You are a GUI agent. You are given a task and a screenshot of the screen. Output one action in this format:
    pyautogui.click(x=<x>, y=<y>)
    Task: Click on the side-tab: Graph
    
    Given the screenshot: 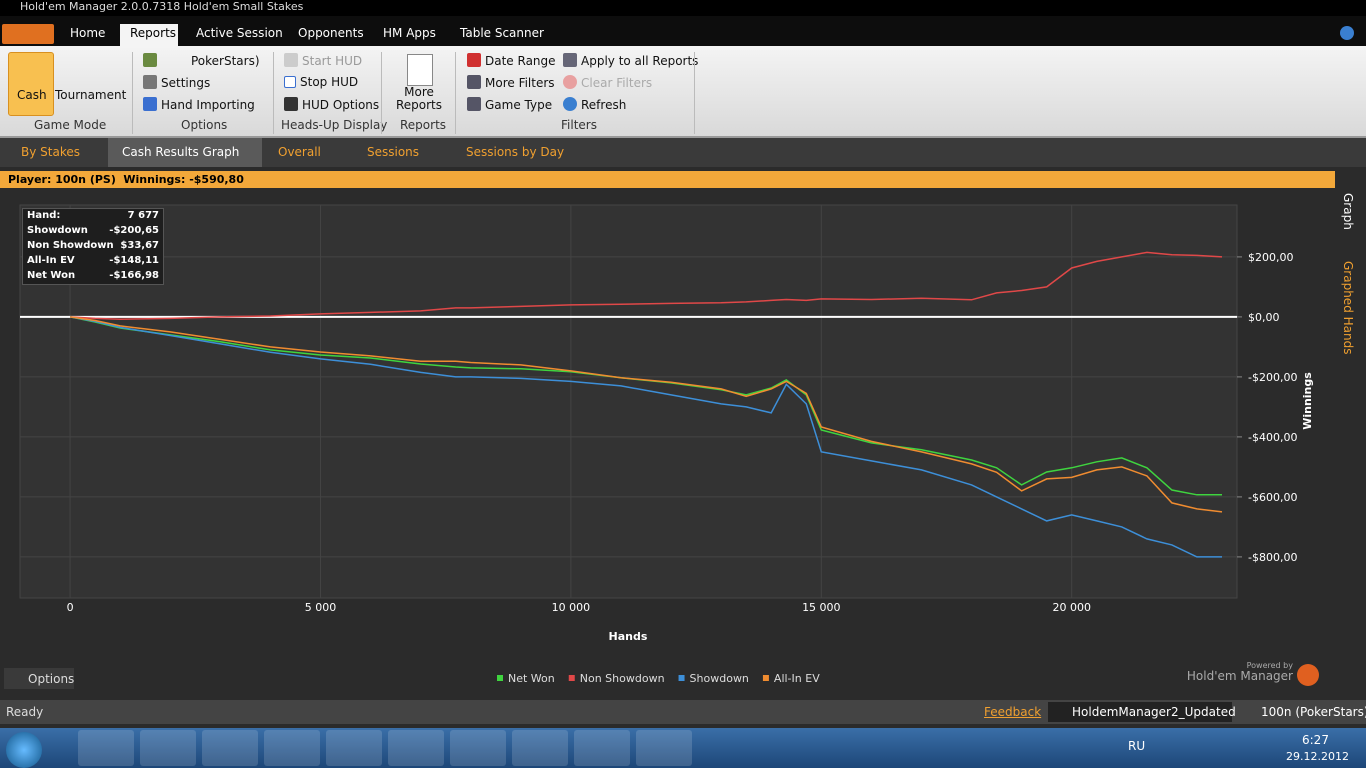 What is the action you would take?
    pyautogui.click(x=1348, y=211)
    